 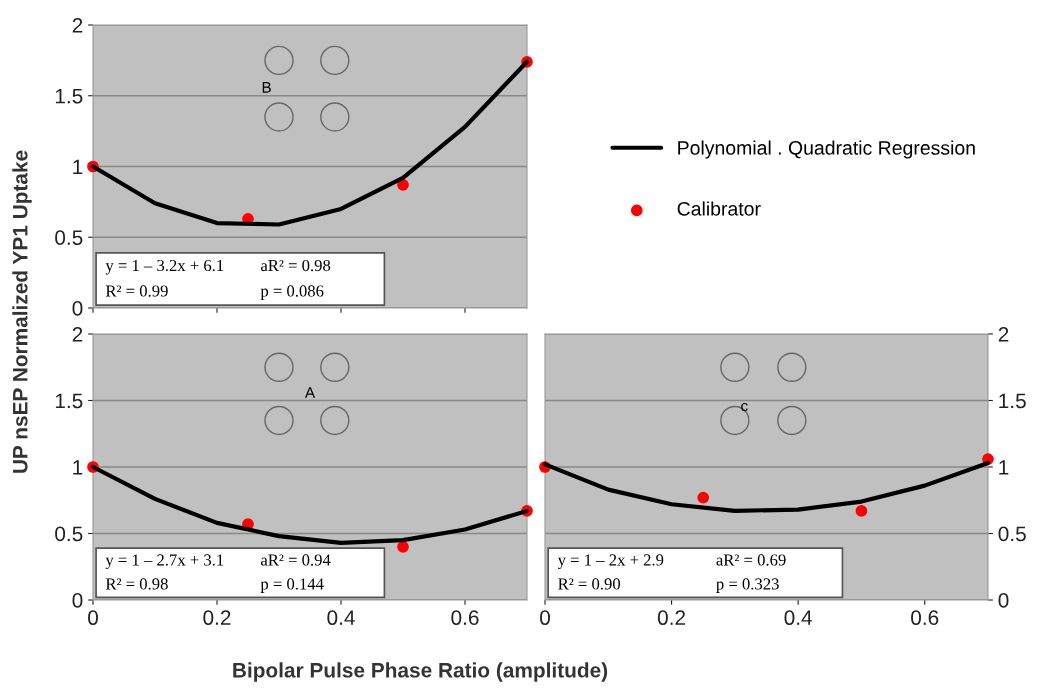 I want to click on annotation: p = 0.144, so click(x=292, y=585).